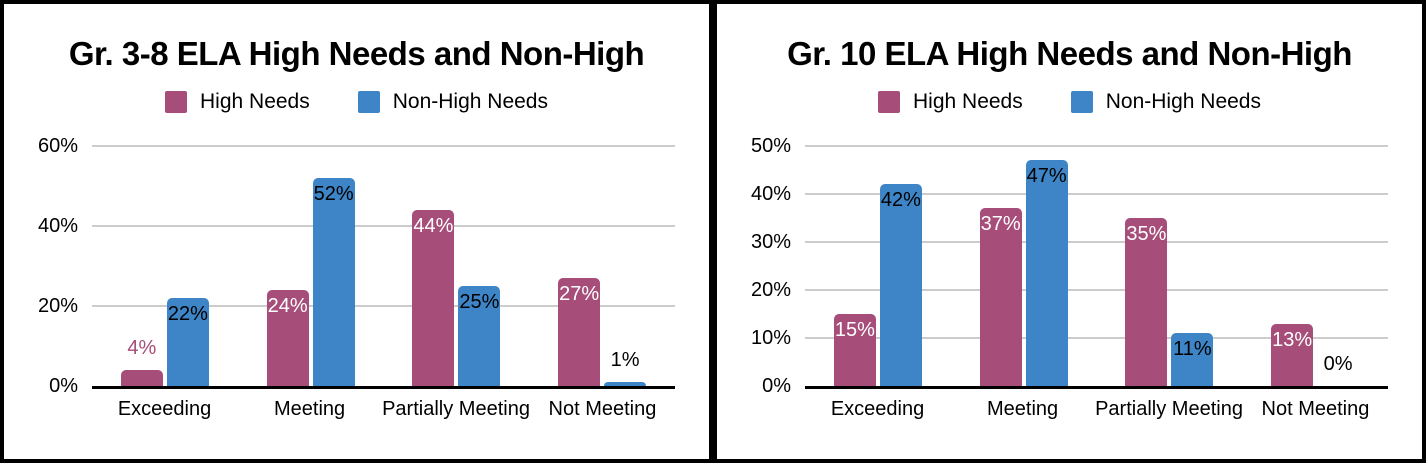 This screenshot has width=1426, height=463. What do you see at coordinates (457, 298) in the screenshot?
I see `bar-group-partially-meeting: 44% 25%` at bounding box center [457, 298].